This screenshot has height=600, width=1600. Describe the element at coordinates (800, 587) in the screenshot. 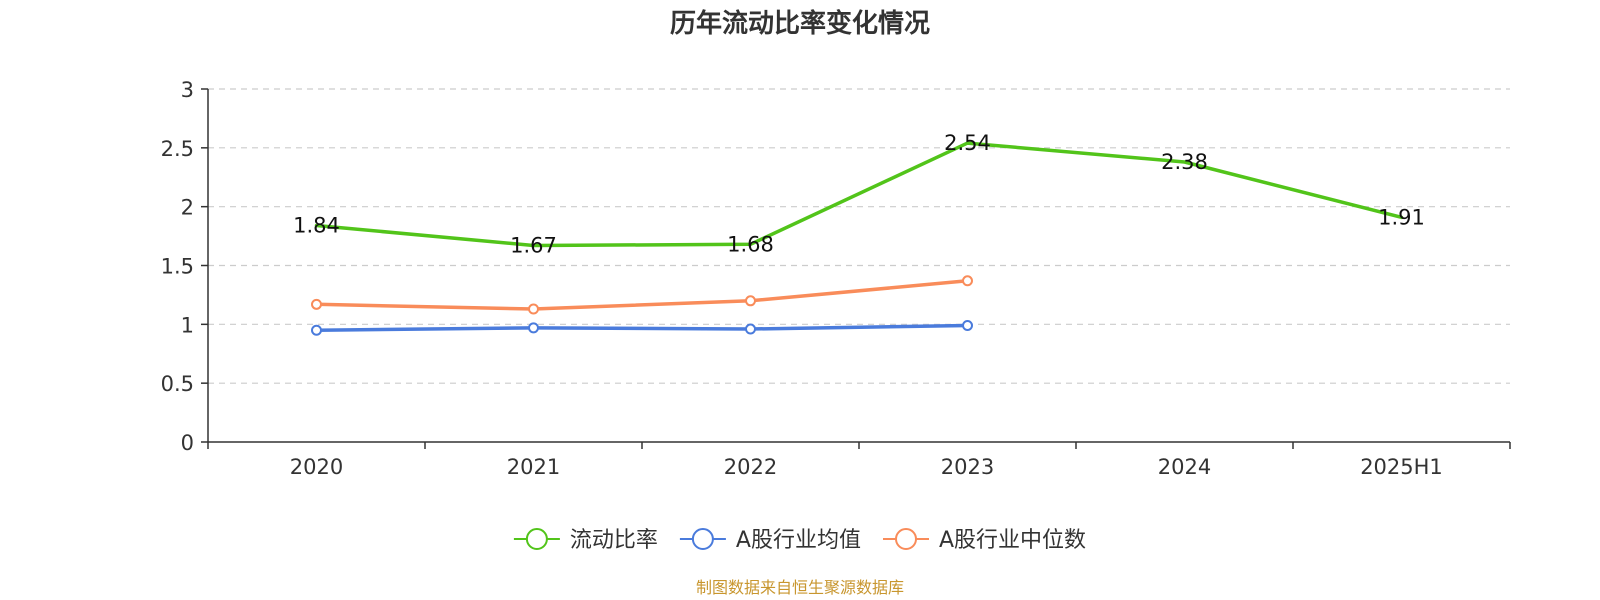

I see `source-note: 制图数据来自恒生聚源数据库` at that location.